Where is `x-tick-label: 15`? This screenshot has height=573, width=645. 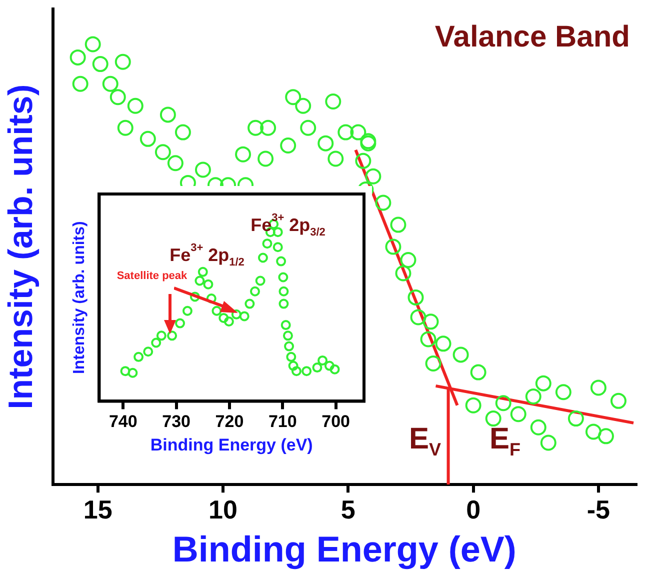
x-tick-label: 15 is located at coordinates (97, 509).